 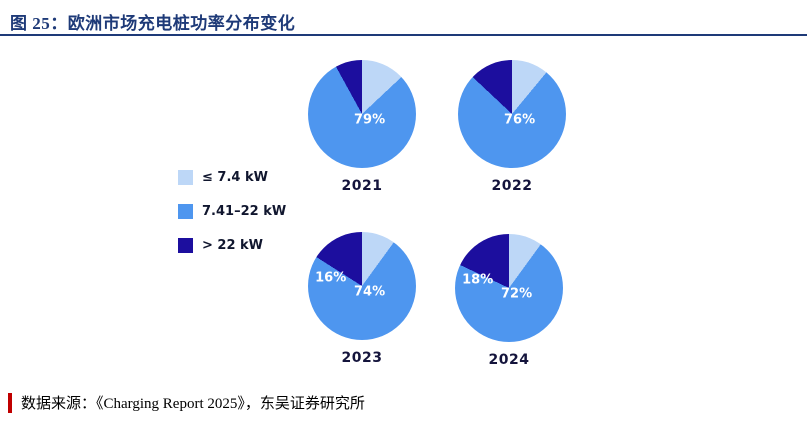 What do you see at coordinates (244, 211) in the screenshot?
I see `legend-label: 7.41–22 kW` at bounding box center [244, 211].